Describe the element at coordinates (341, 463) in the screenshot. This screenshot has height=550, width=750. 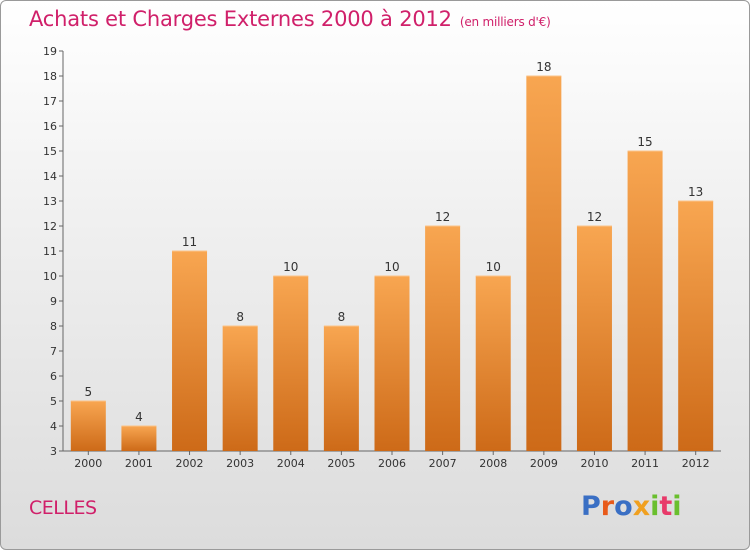
I see `x-tick-label: 2005` at that location.